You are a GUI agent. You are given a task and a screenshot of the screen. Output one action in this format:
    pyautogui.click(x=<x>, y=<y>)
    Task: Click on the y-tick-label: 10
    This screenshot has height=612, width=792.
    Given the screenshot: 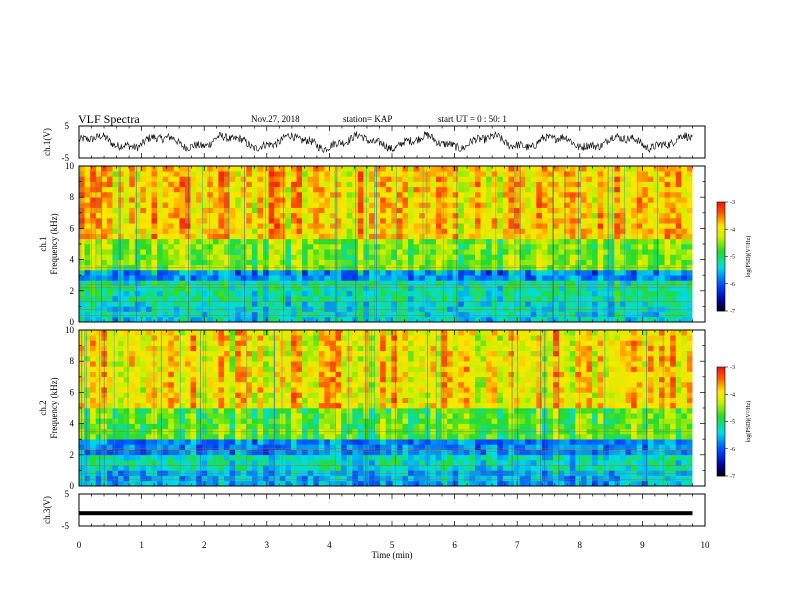 What is the action you would take?
    pyautogui.click(x=70, y=166)
    